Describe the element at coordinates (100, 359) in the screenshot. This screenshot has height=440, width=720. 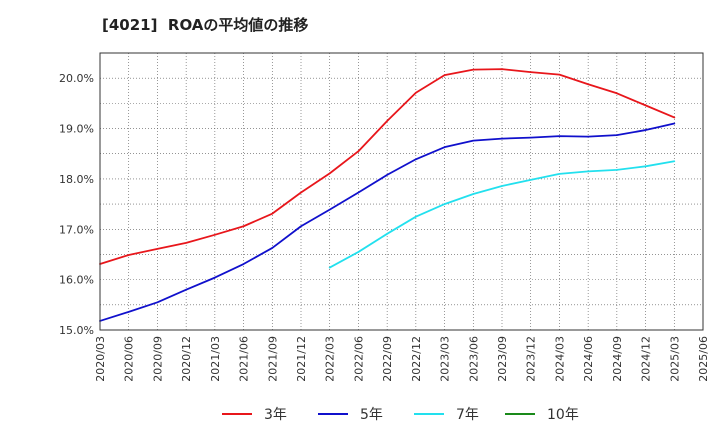
I see `x-tick-label: 2020/03` at that location.